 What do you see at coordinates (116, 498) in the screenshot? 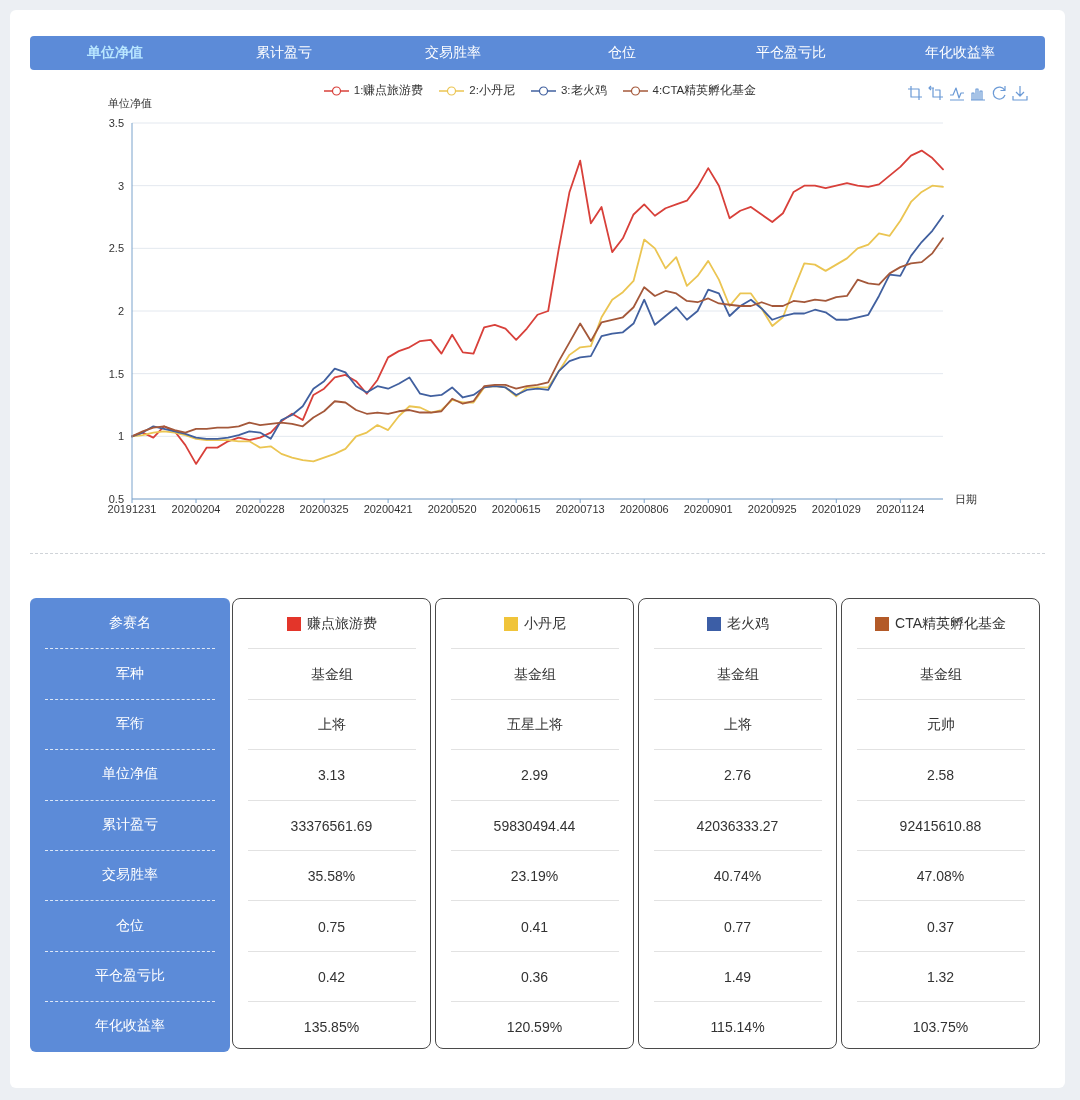
I see `y-tick-label: 0.5` at bounding box center [116, 498].